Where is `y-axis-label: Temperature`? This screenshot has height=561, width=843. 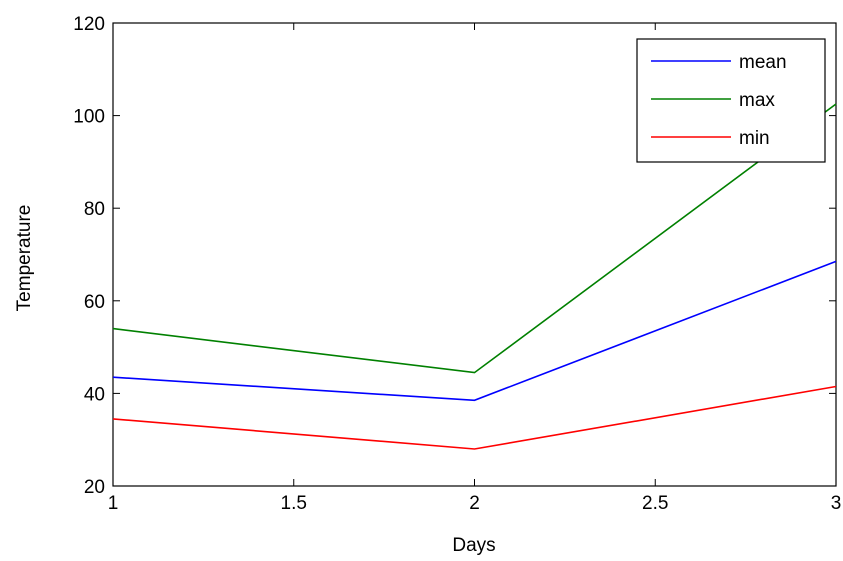 y-axis-label: Temperature is located at coordinates (24, 258).